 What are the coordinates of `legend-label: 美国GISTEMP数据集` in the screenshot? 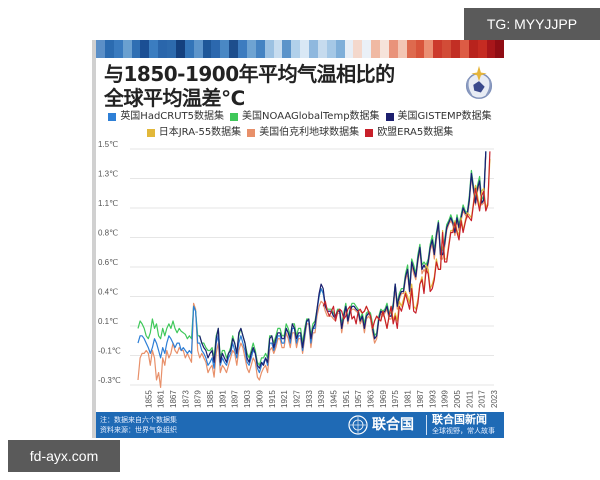 It's located at (444, 116).